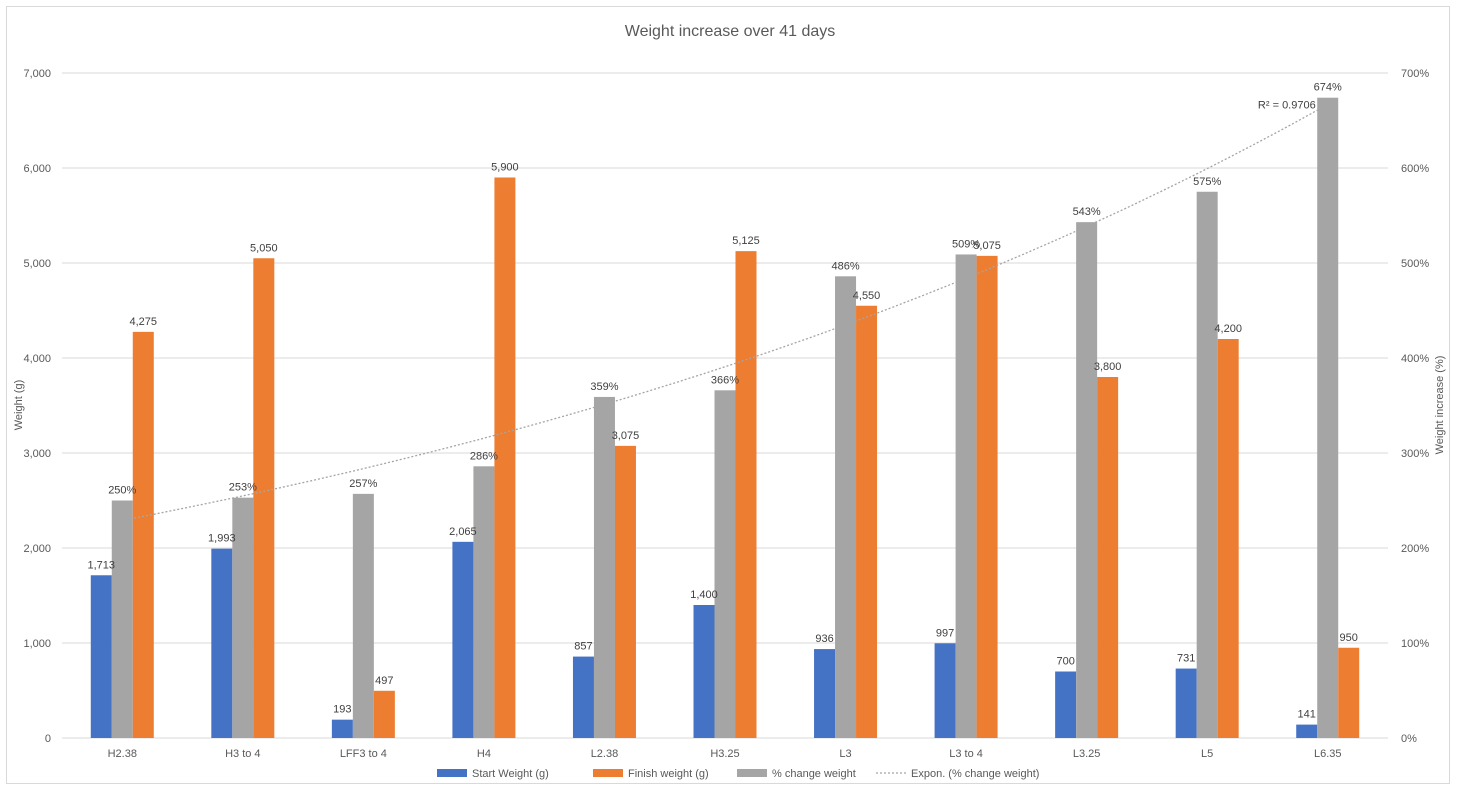 This screenshot has height=790, width=1459. What do you see at coordinates (987, 246) in the screenshot?
I see `data-label: 5,075` at bounding box center [987, 246].